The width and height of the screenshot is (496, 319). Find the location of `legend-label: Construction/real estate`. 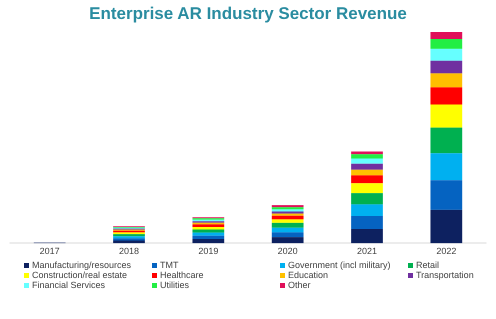

legend-label: Construction/real estate is located at coordinates (80, 275).